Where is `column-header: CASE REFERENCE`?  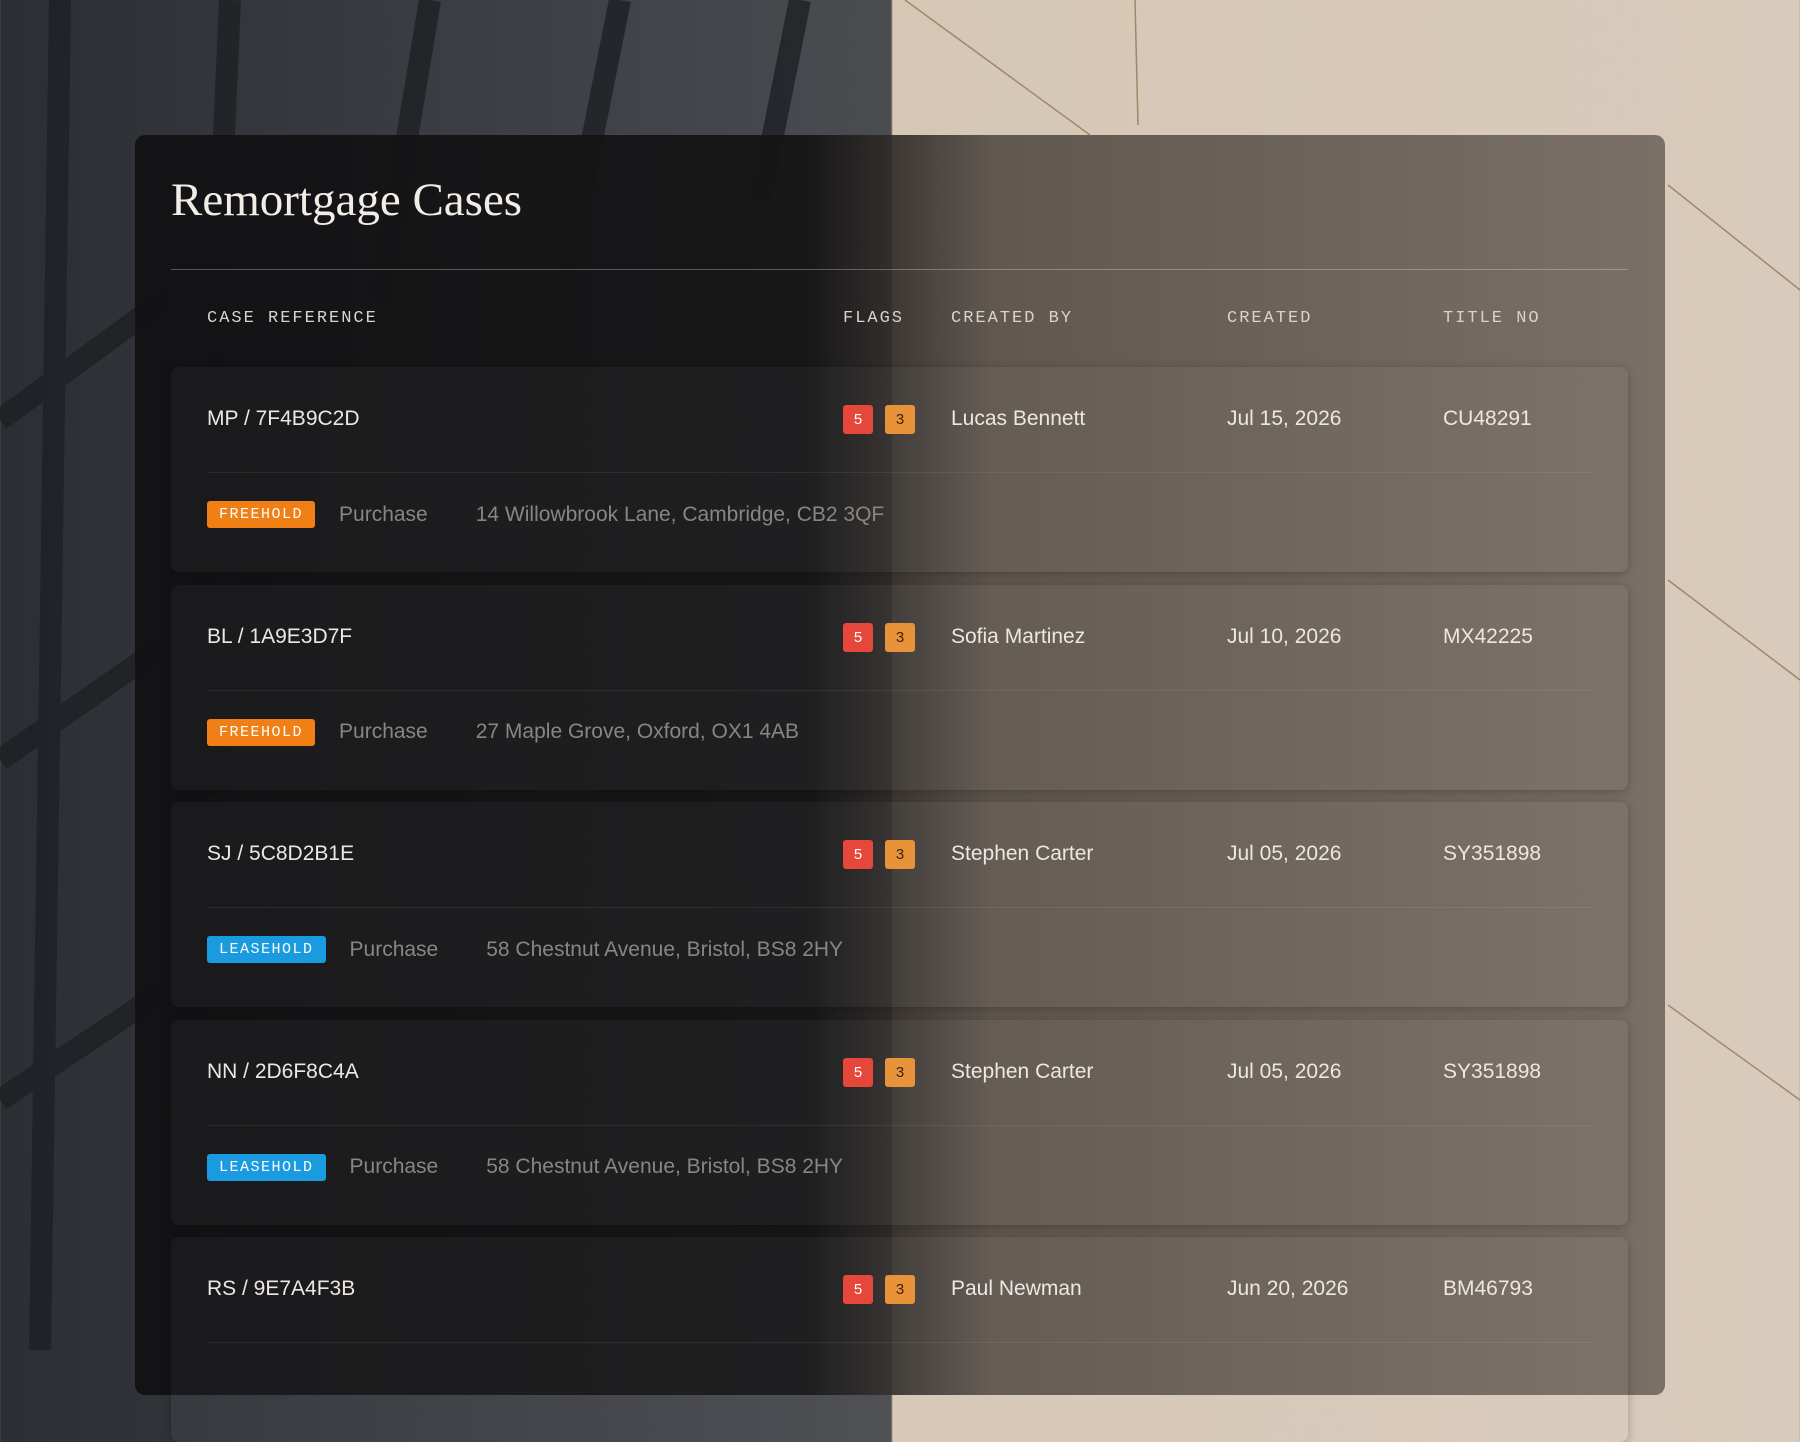 column-header: CASE REFERENCE is located at coordinates (292, 318).